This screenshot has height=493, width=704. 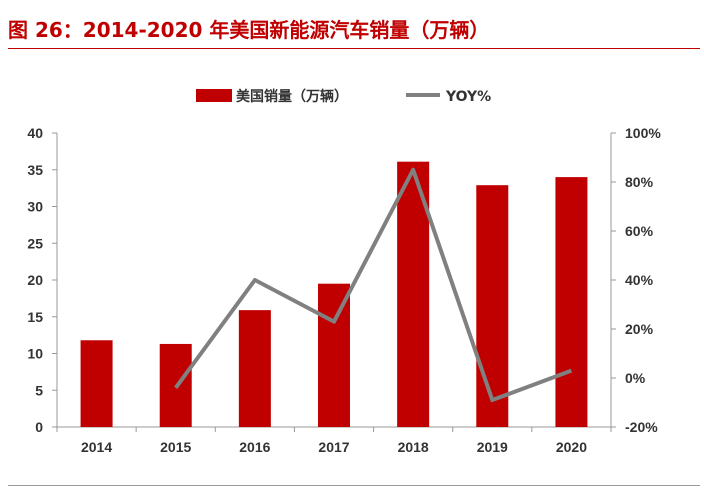 I want to click on bottom-divider, so click(x=354, y=485).